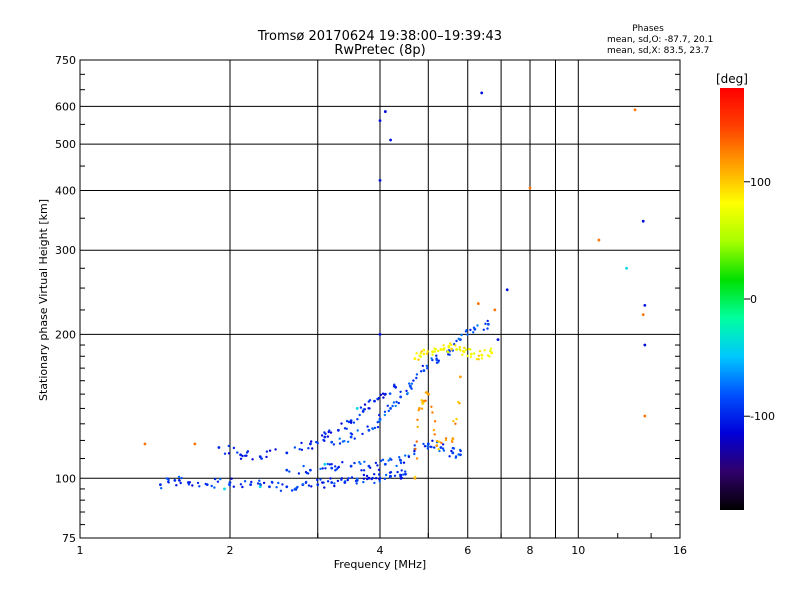 The height and width of the screenshot is (600, 800). I want to click on x-tick-label: 8, so click(530, 550).